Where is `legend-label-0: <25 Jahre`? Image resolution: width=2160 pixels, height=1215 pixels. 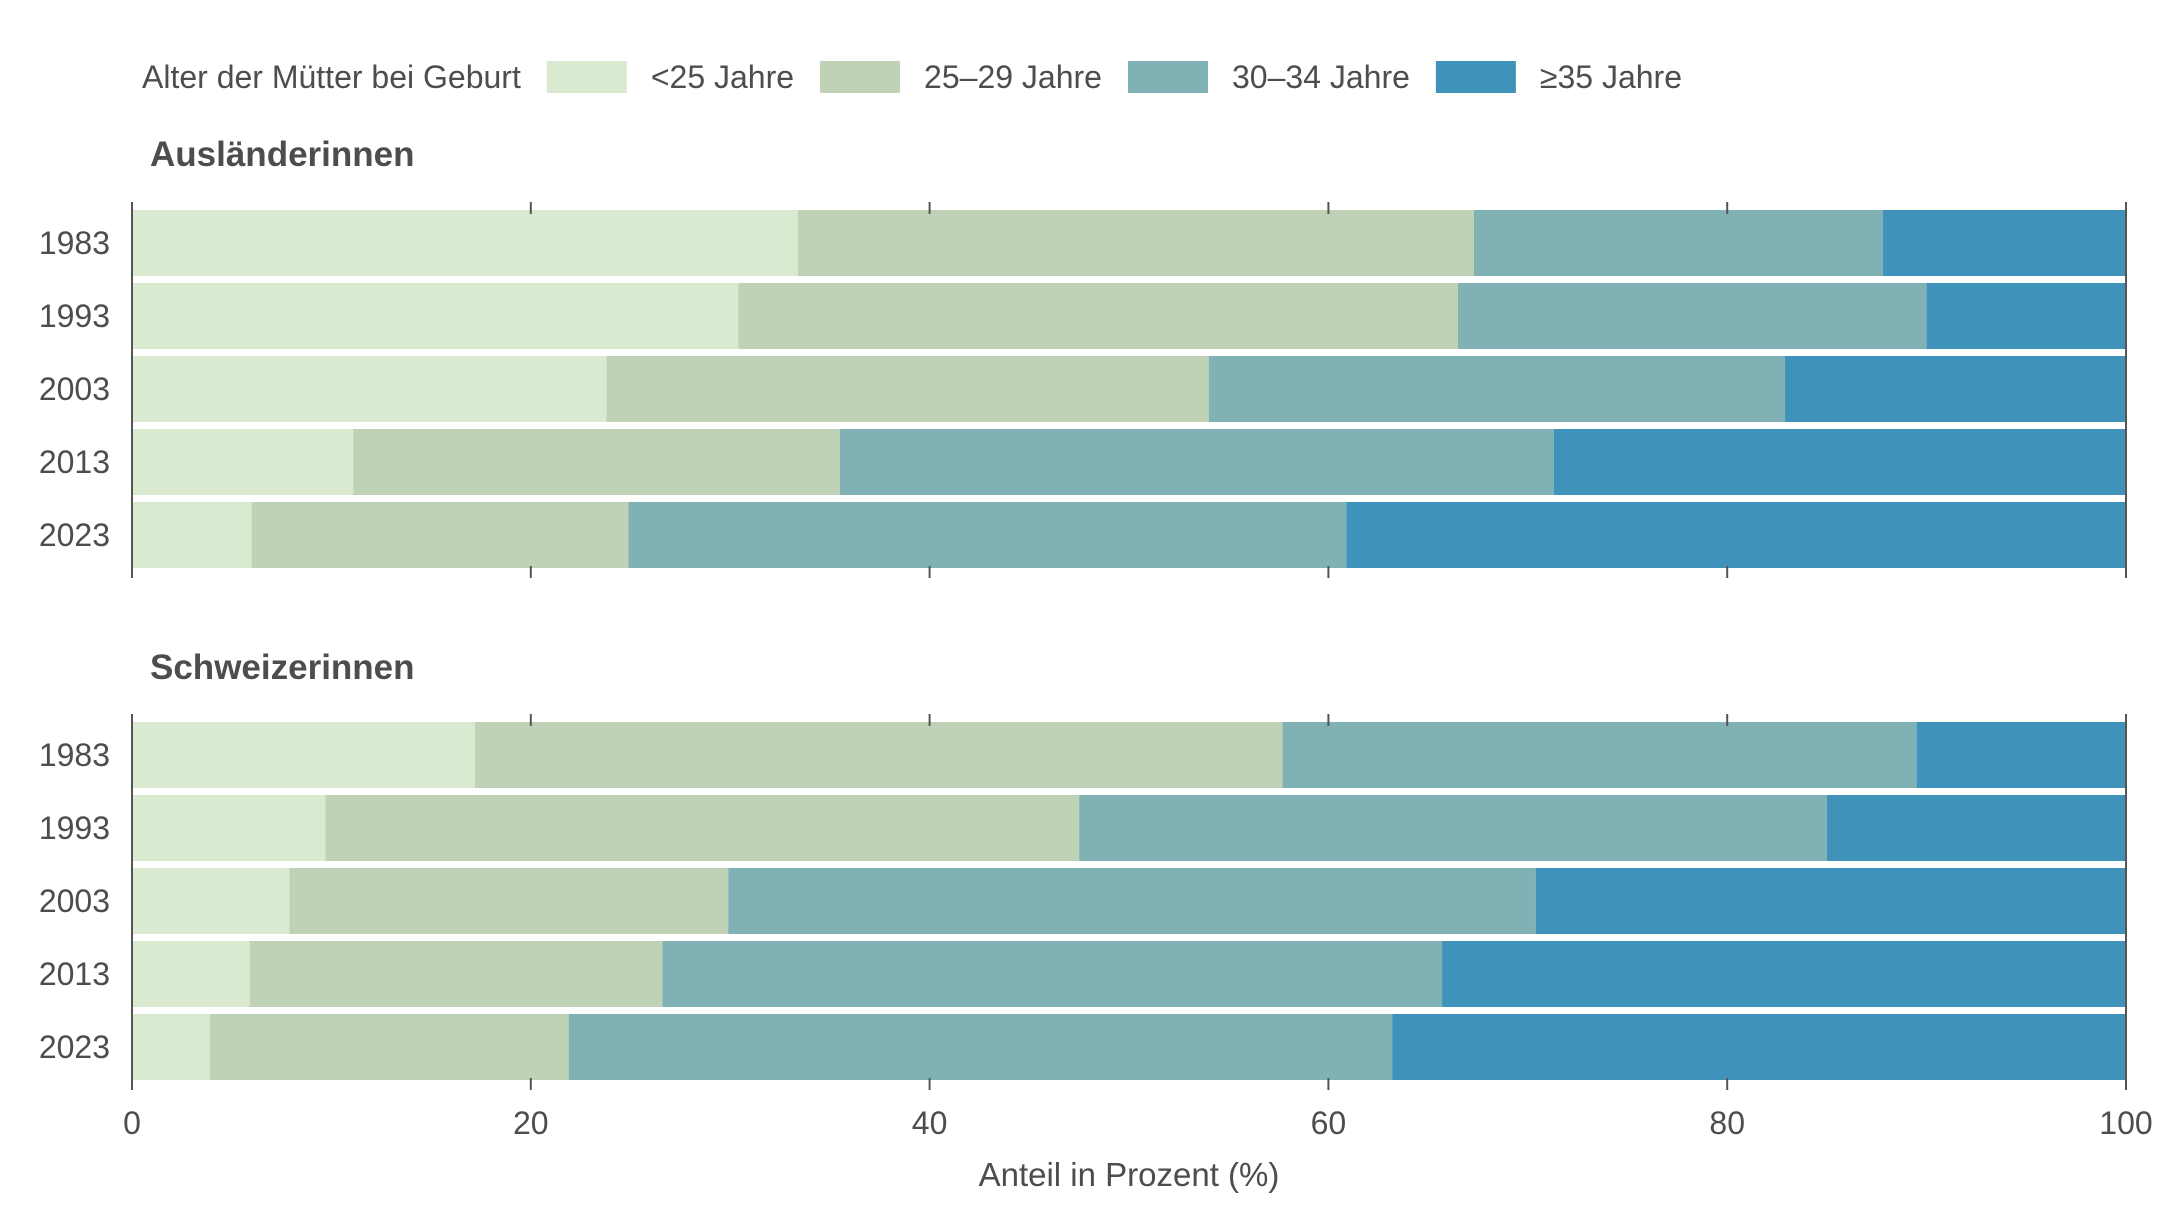 legend-label-0: <25 Jahre is located at coordinates (722, 77).